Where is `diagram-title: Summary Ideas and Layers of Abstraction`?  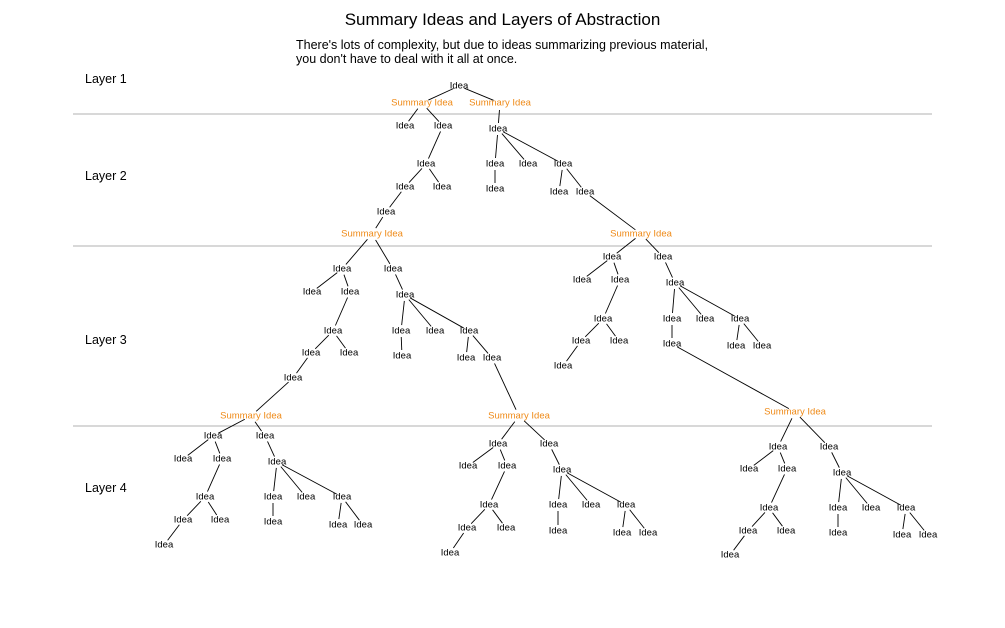
diagram-title: Summary Ideas and Layers of Abstraction is located at coordinates (502, 19).